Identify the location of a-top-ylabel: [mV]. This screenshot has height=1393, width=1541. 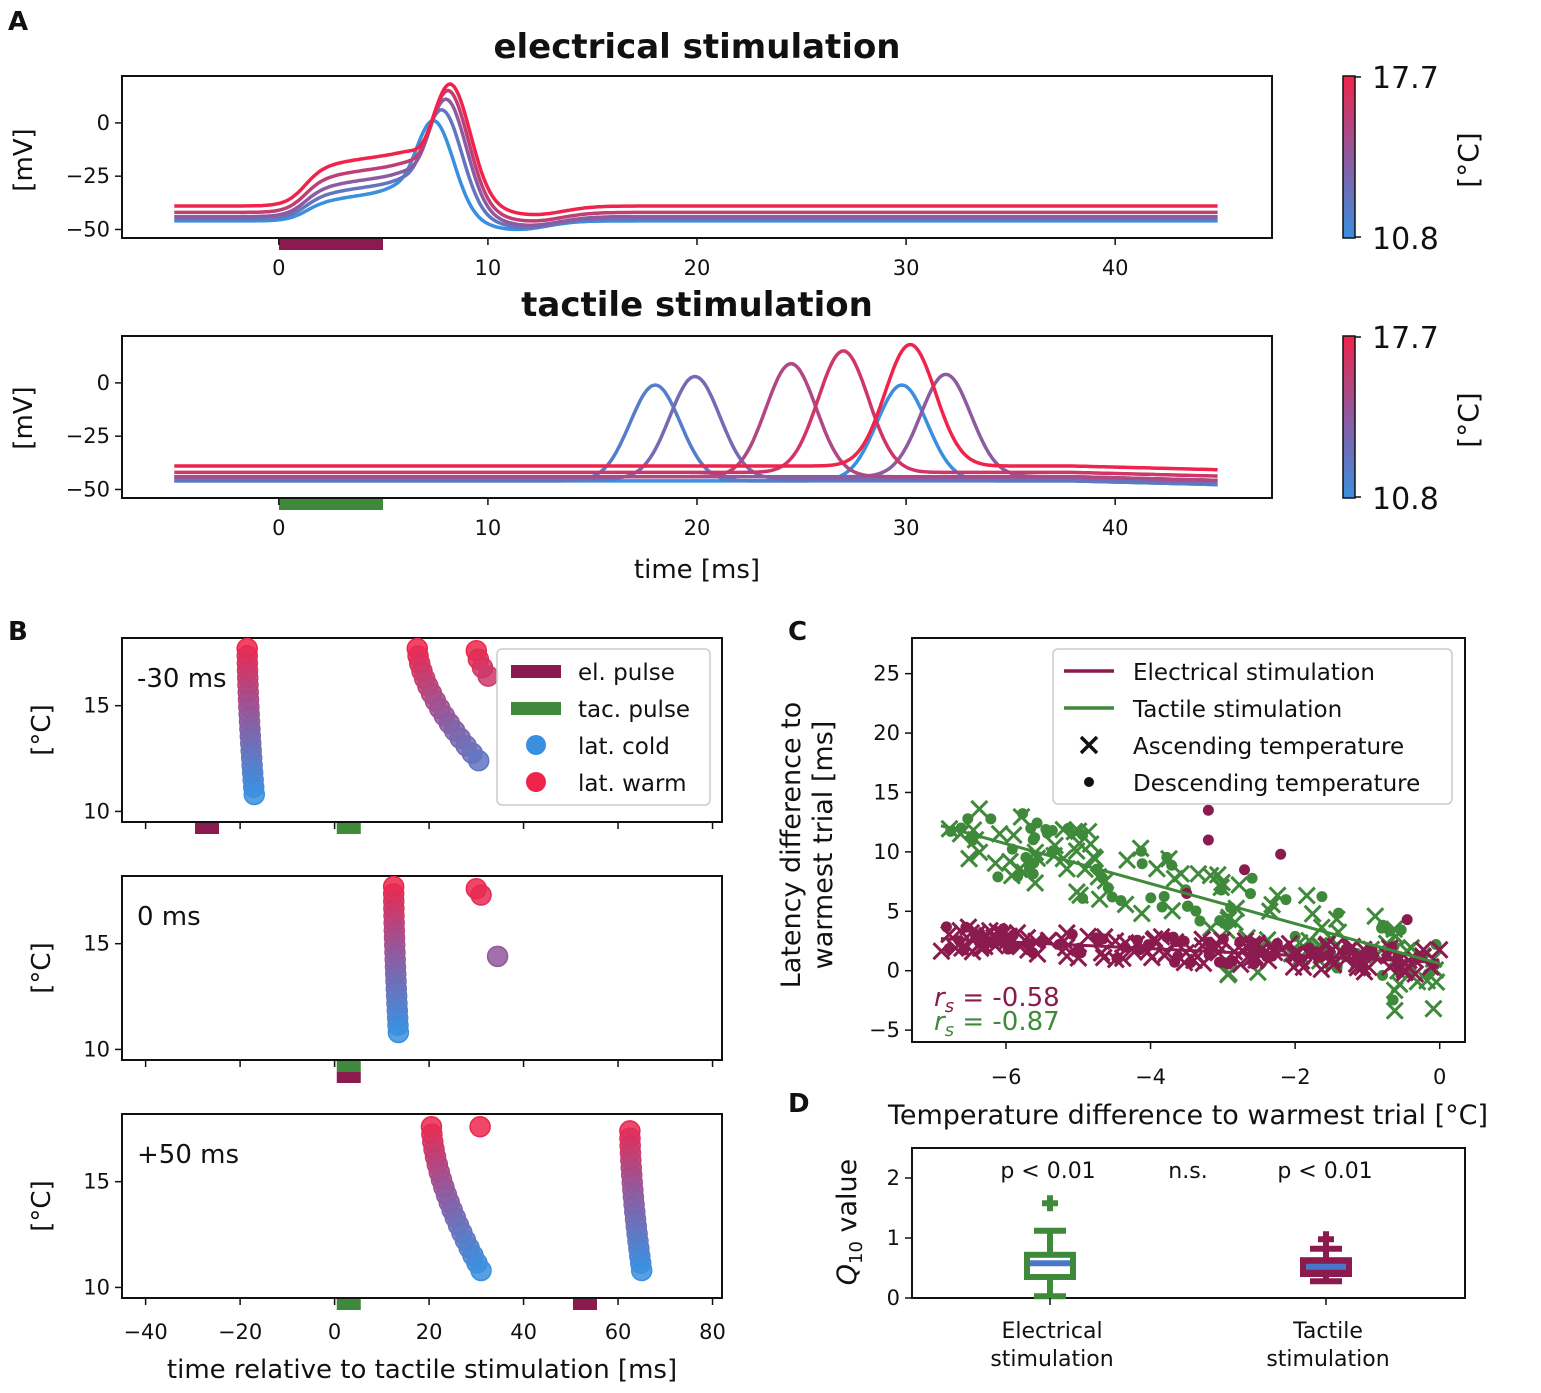
(24, 159).